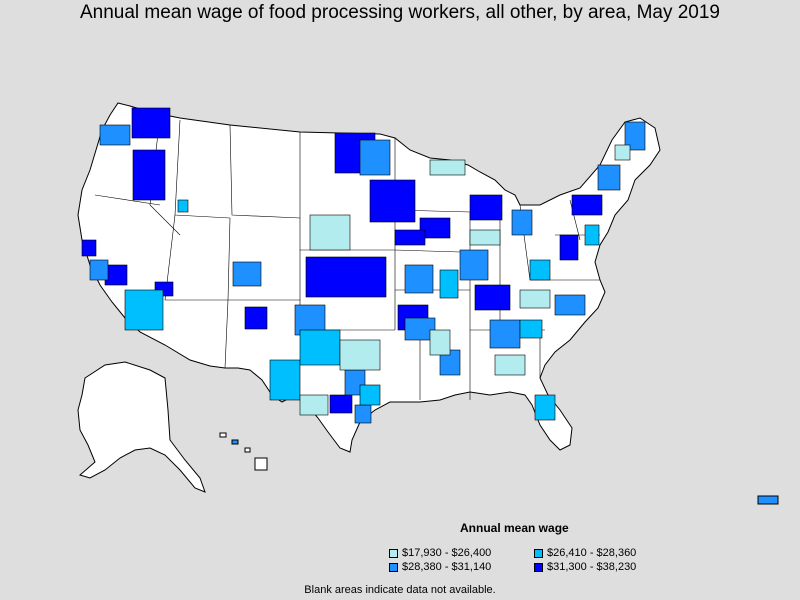  Describe the element at coordinates (370, 395) in the screenshot. I see `region-mississippi` at that location.